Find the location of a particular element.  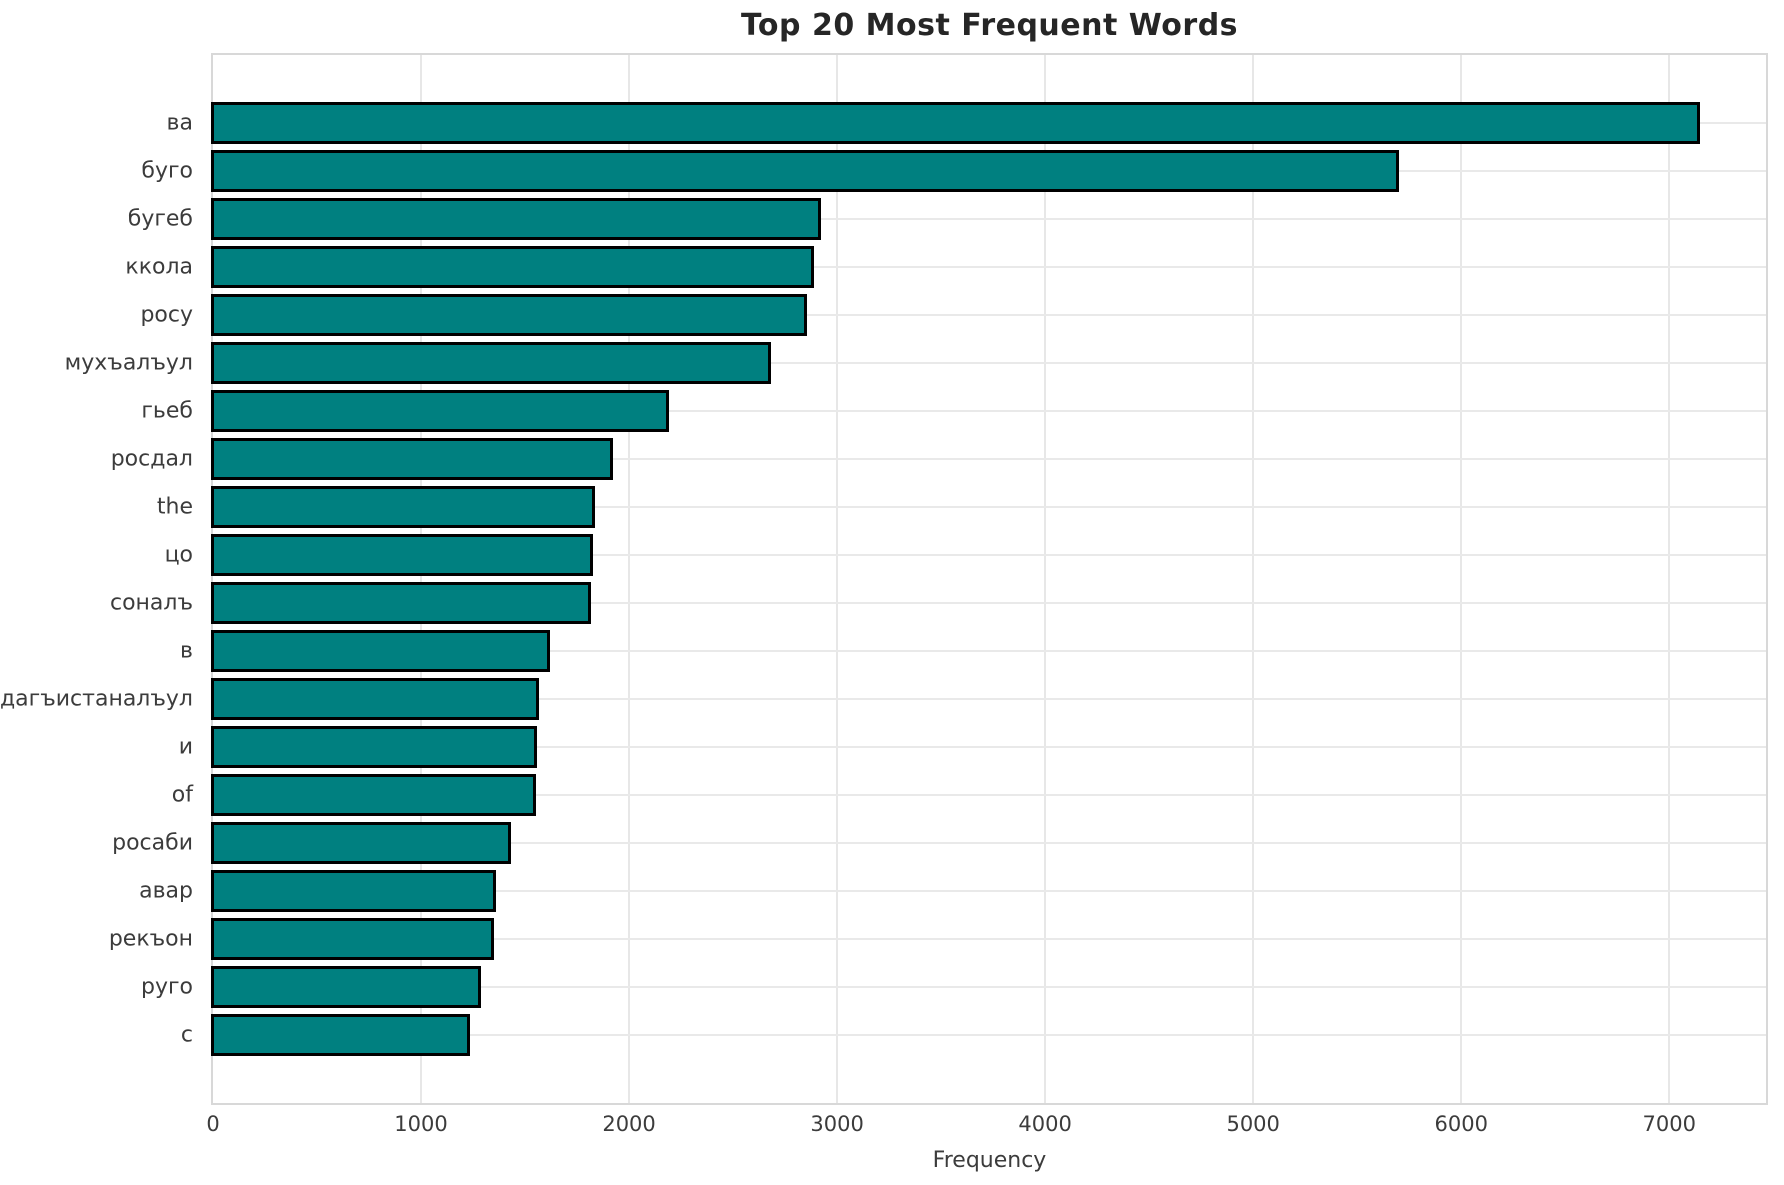

bar-в is located at coordinates (380, 651).